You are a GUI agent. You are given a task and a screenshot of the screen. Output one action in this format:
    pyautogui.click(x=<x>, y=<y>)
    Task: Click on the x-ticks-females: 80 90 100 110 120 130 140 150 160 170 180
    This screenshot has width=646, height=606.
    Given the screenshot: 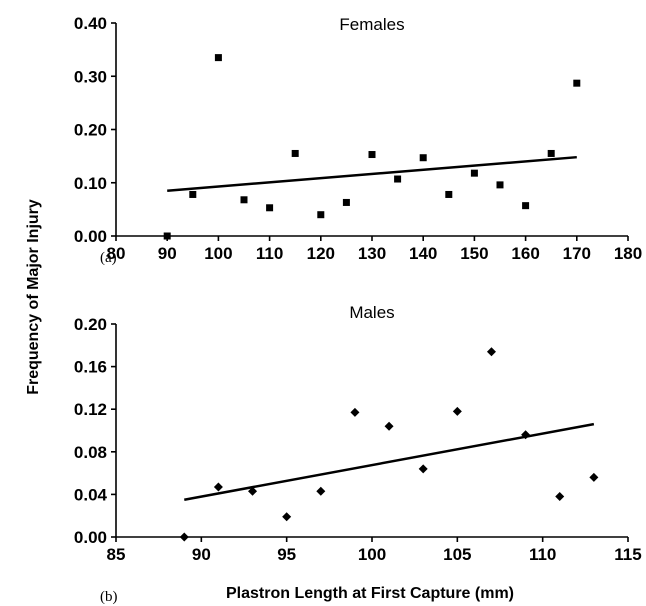 What is the action you would take?
    pyautogui.click(x=374, y=249)
    